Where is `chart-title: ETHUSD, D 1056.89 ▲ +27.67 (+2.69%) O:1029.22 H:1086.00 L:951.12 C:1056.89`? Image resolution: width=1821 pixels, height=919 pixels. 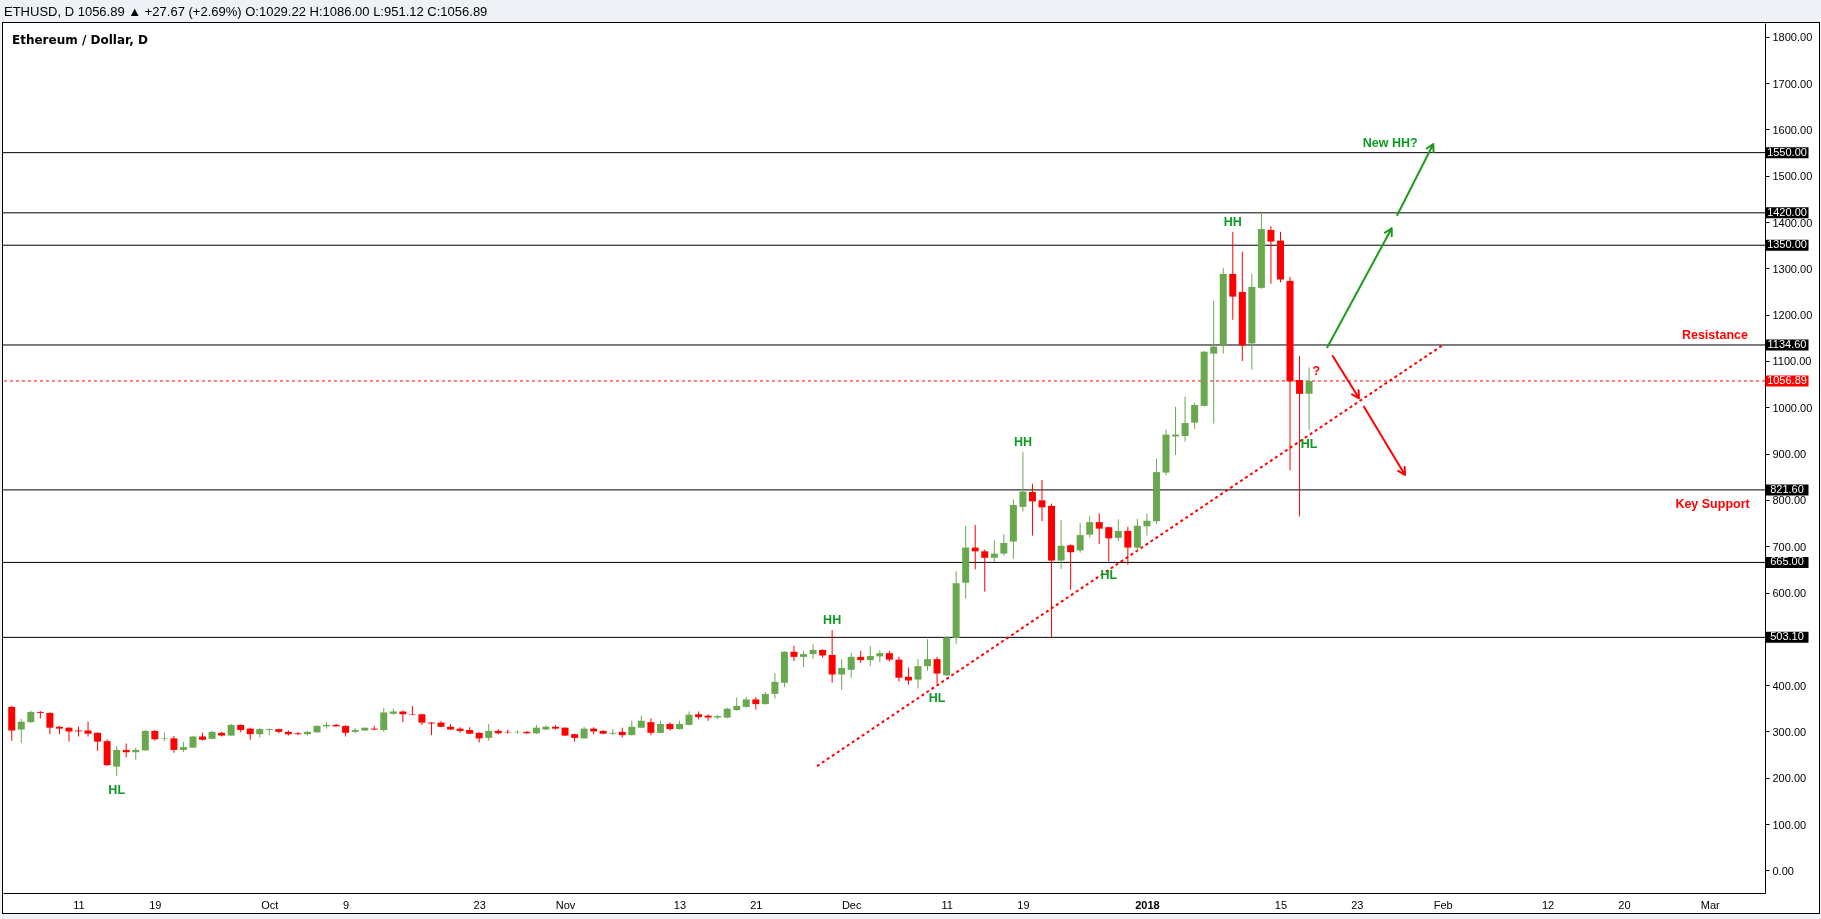
chart-title: ETHUSD, D 1056.89 ▲ +27.67 (+2.69%) O:1029.22 H:1086.00 L:951.12 C:1056.89 is located at coordinates (246, 11).